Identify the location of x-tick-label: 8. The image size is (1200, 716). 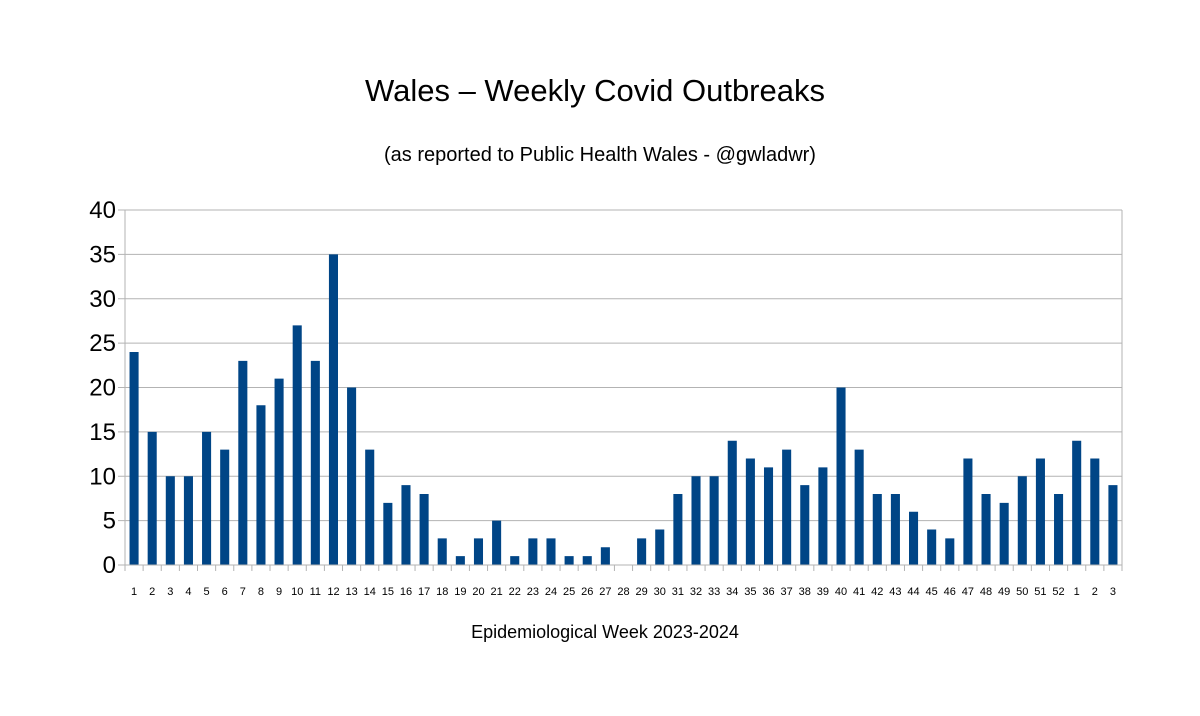
(261, 592).